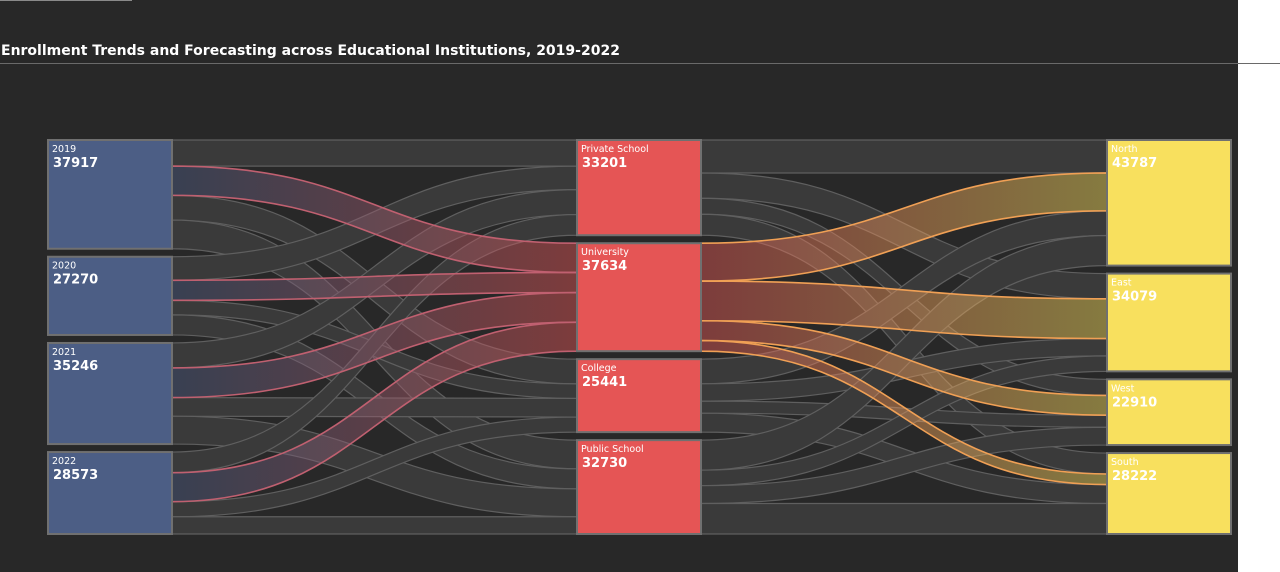 The height and width of the screenshot is (572, 1280). What do you see at coordinates (639, 188) in the screenshot?
I see `node-private` at bounding box center [639, 188].